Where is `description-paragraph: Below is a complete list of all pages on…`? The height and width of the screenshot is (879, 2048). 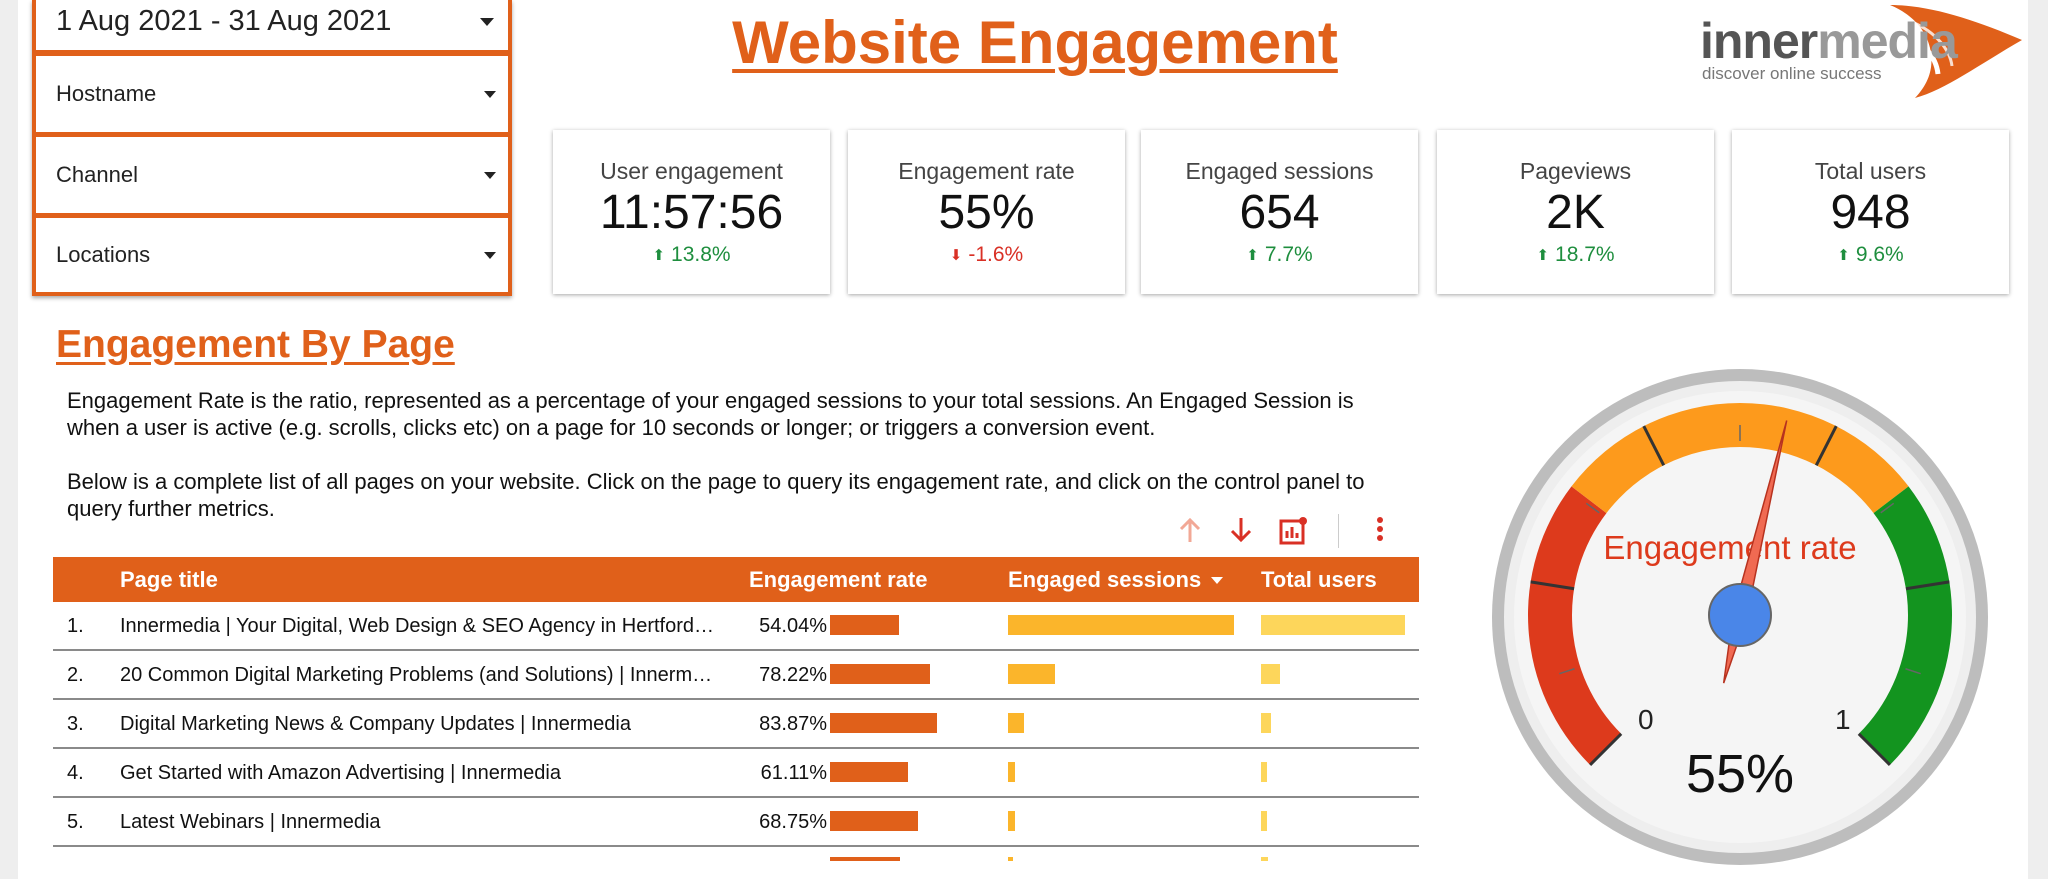
description-paragraph: Below is a complete list of all pages on… is located at coordinates (716, 495).